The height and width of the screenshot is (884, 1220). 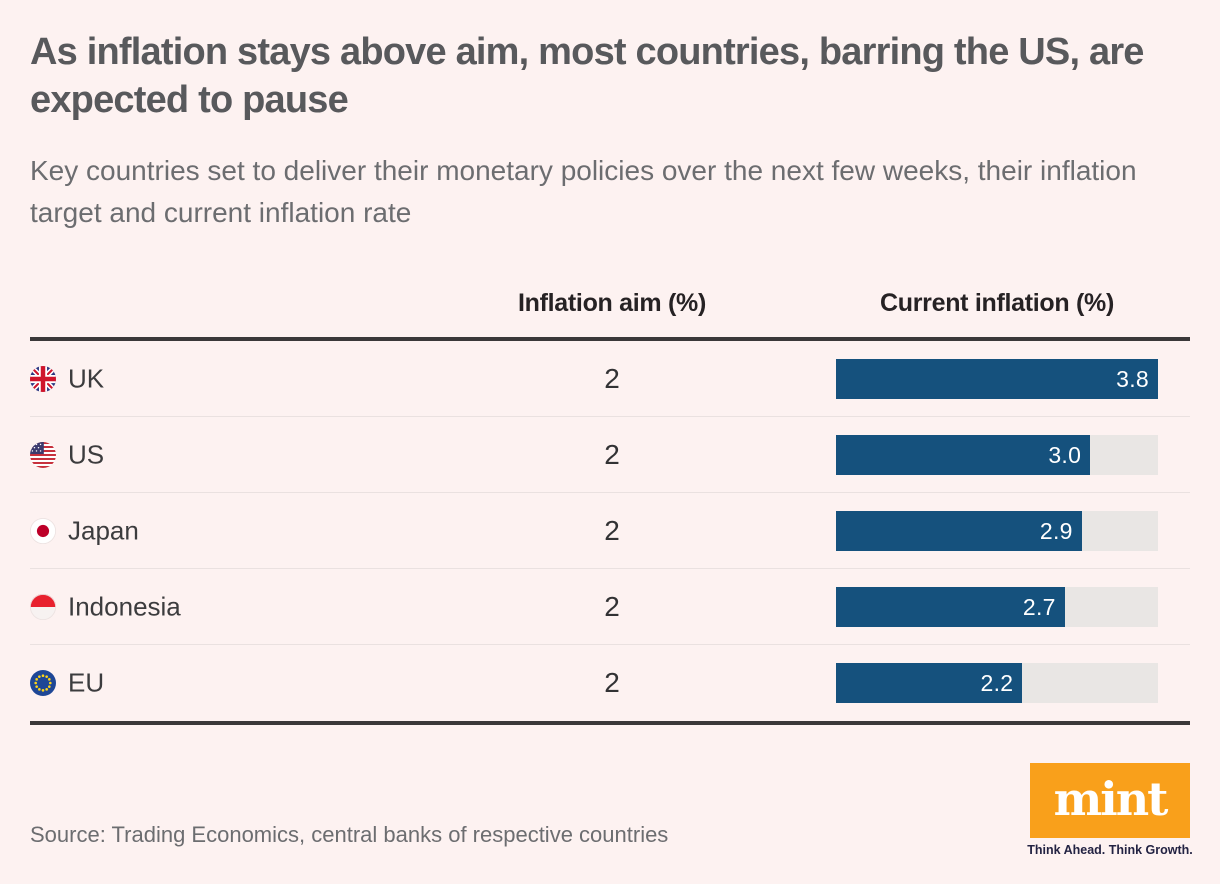 What do you see at coordinates (610, 339) in the screenshot?
I see `table-top-rule` at bounding box center [610, 339].